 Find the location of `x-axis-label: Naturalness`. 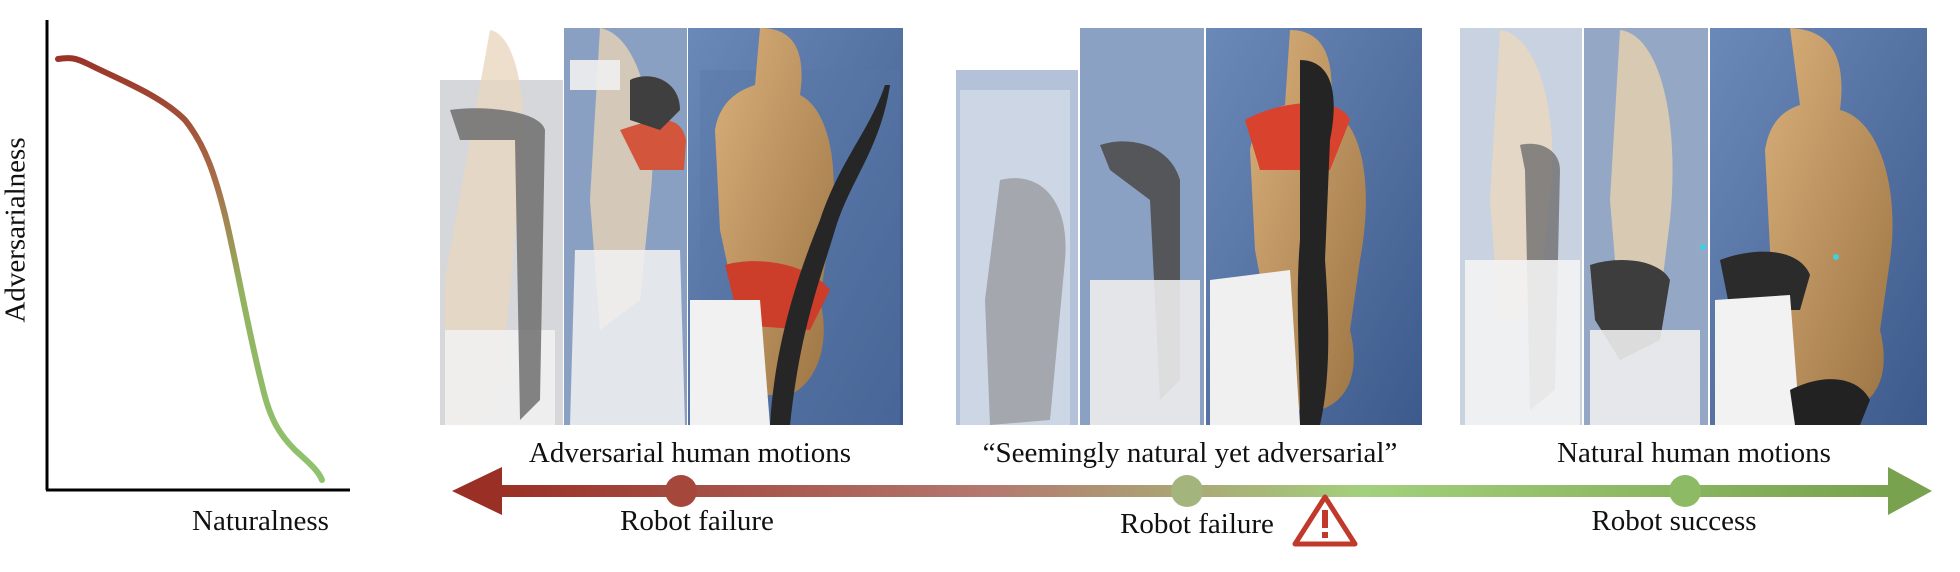

x-axis-label: Naturalness is located at coordinates (260, 521).